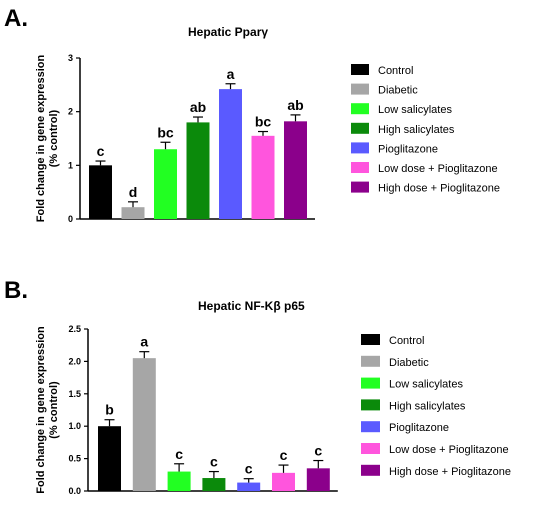 The height and width of the screenshot is (512, 533). Describe the element at coordinates (133, 192) in the screenshot. I see `significance-label-1: d` at that location.